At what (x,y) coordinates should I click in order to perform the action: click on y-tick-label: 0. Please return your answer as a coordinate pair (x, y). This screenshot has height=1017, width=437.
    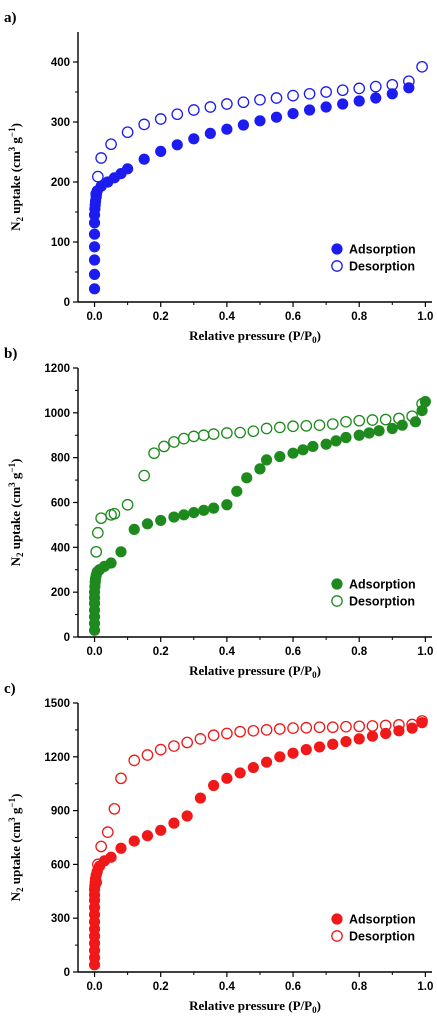
    Looking at the image, I should click on (67, 638).